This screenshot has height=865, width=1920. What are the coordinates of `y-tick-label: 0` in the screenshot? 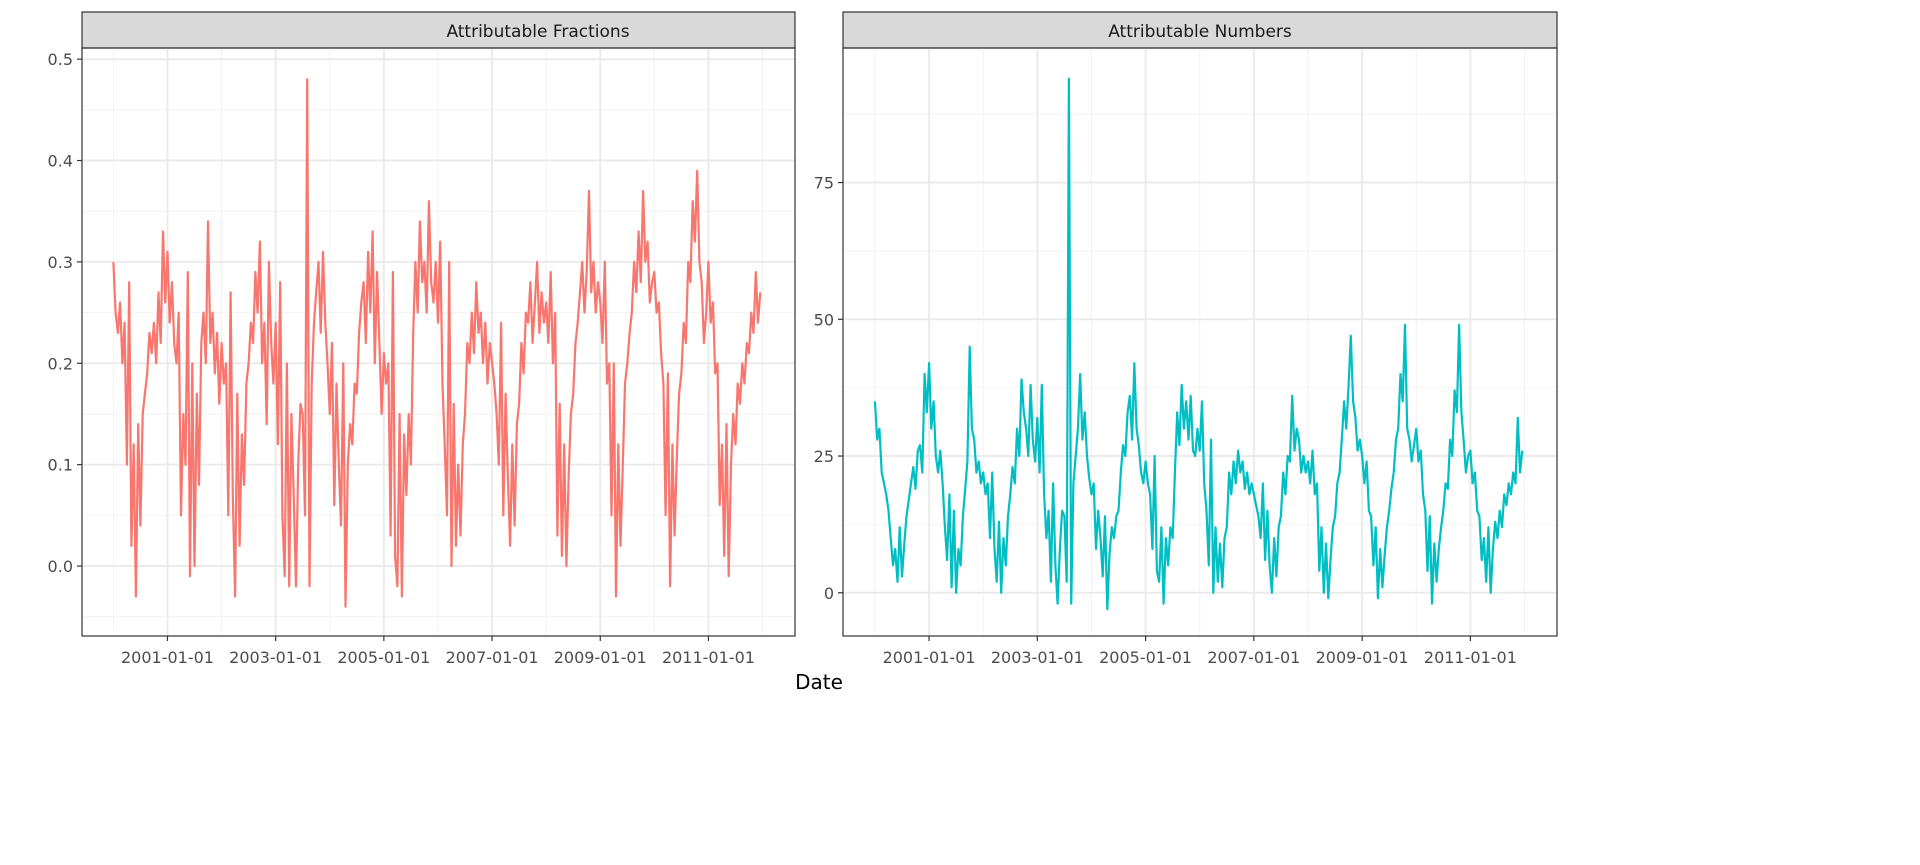 It's located at (829, 593).